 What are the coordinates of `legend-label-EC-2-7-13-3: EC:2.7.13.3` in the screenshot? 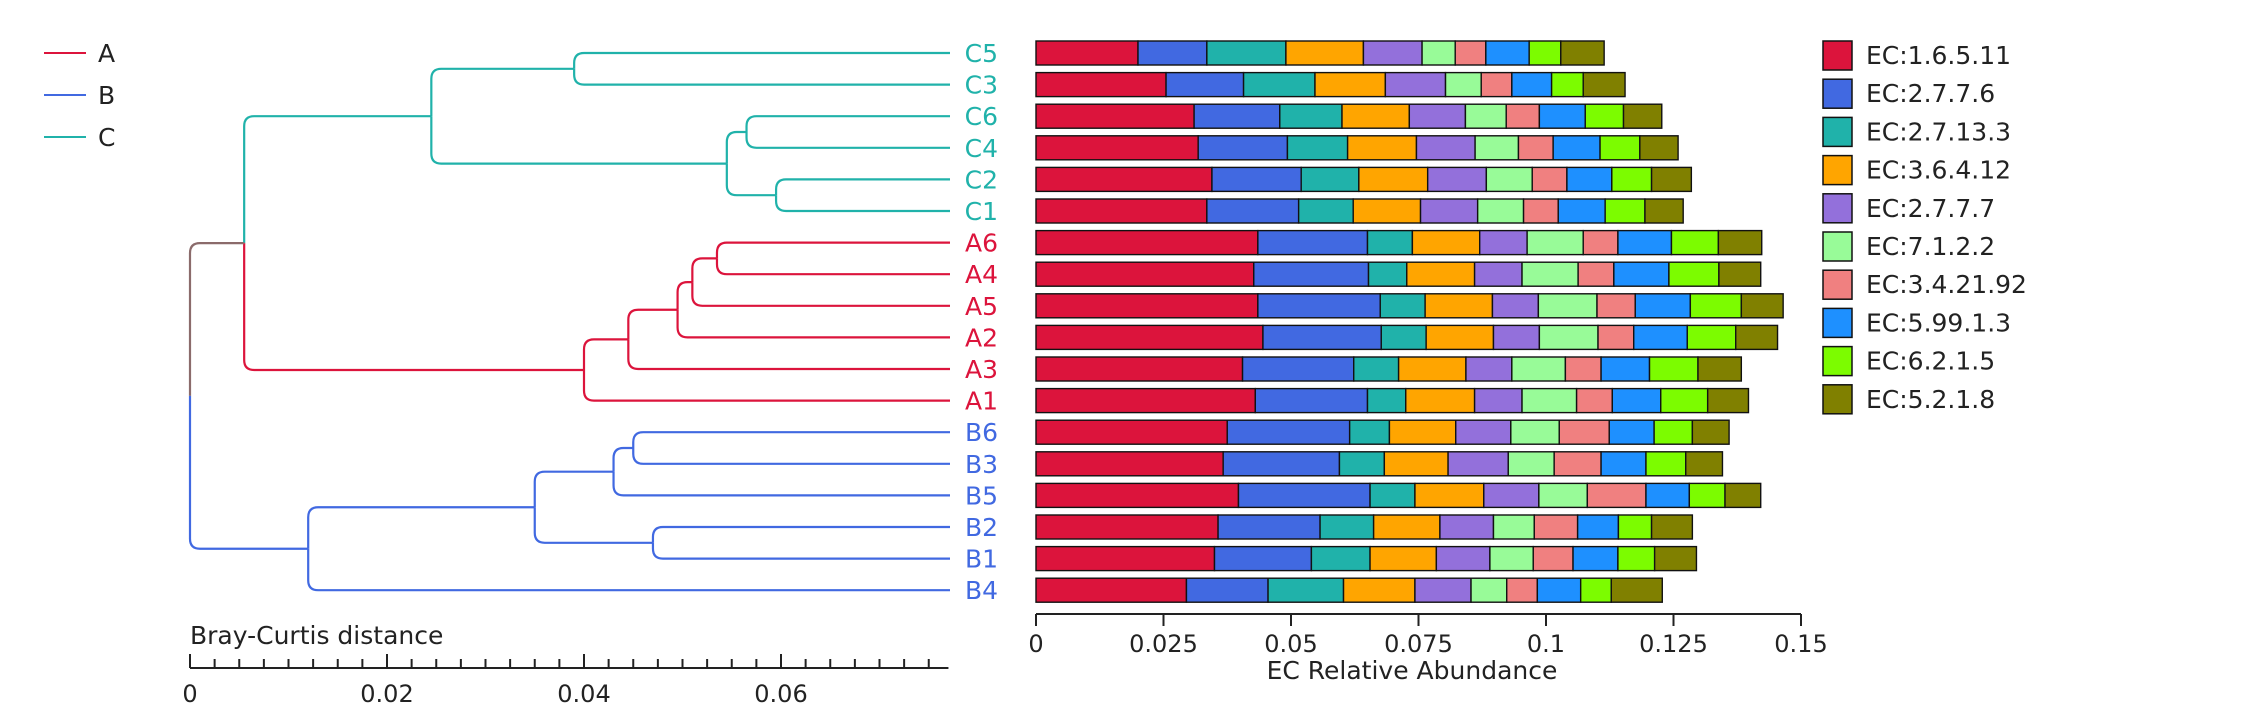 It's located at (1938, 131).